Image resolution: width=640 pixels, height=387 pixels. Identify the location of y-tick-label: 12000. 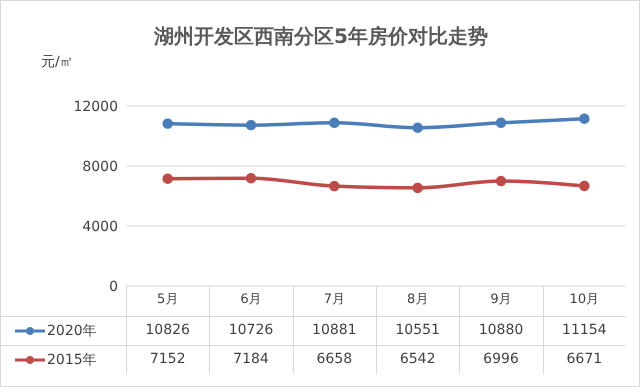
(95, 106).